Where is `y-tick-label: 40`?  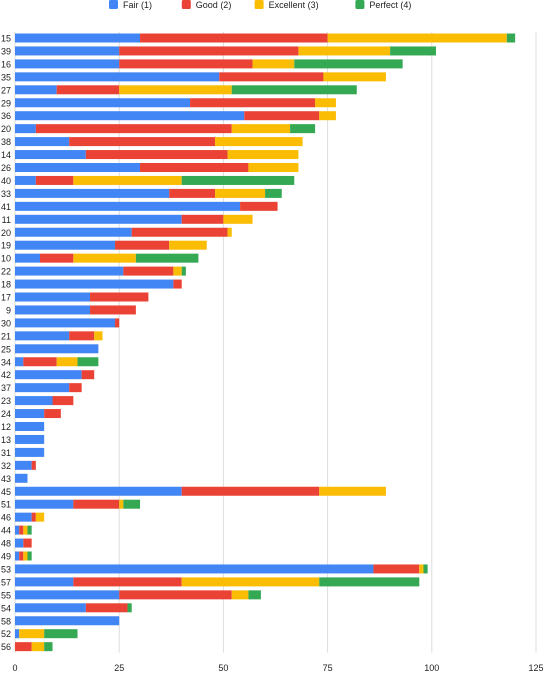
y-tick-label: 40 is located at coordinates (6, 181).